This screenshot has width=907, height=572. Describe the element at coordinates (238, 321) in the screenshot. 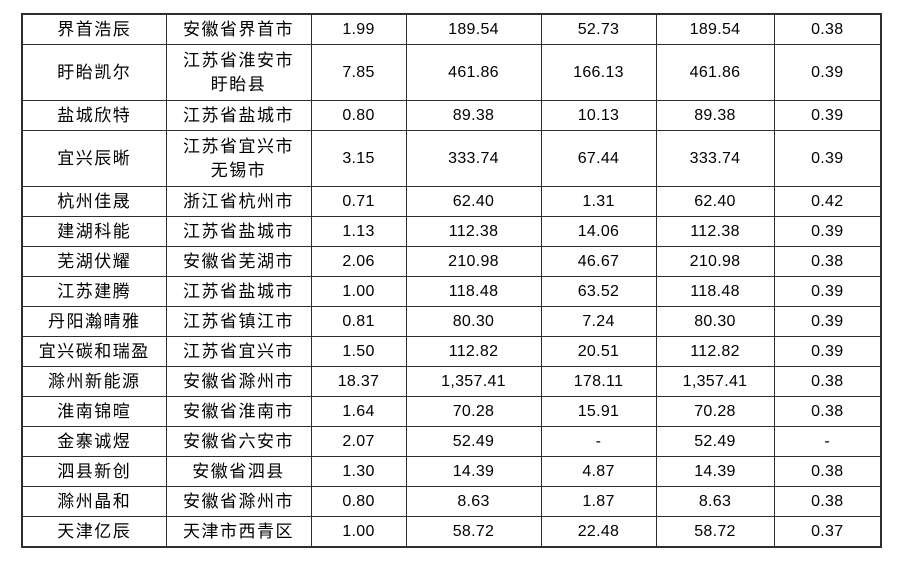

I see `location-cell: 江苏省镇江市` at that location.